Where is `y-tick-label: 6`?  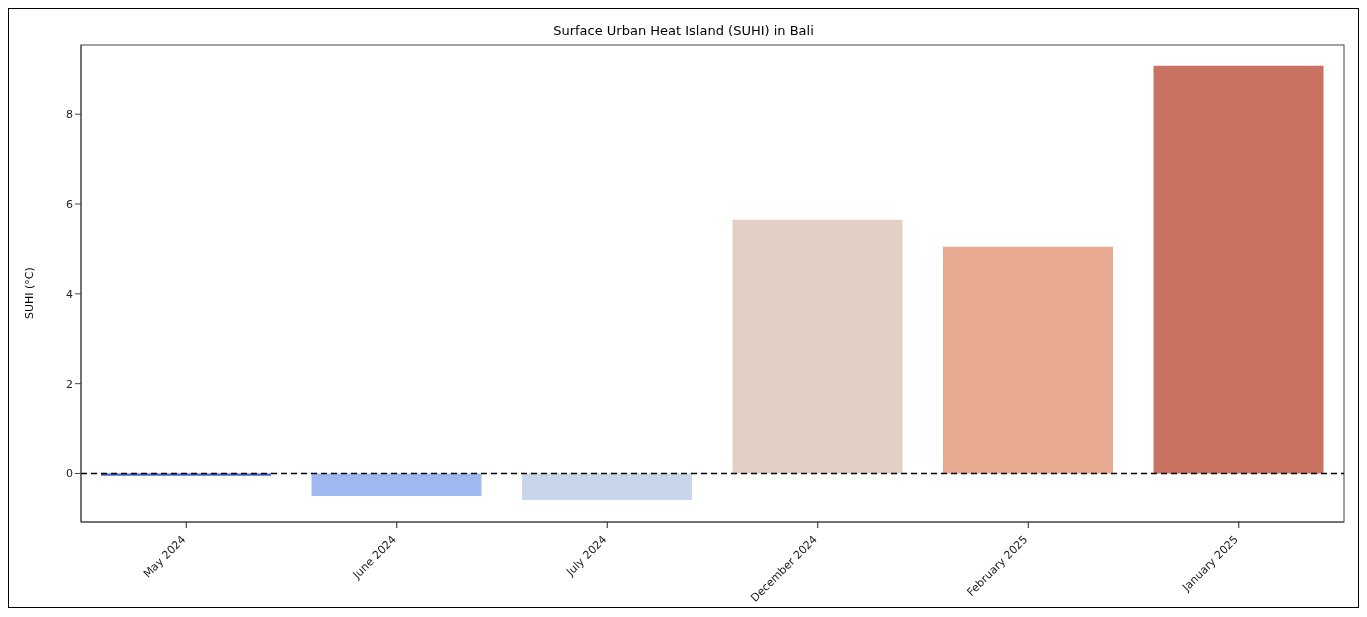
y-tick-label: 6 is located at coordinates (69, 204).